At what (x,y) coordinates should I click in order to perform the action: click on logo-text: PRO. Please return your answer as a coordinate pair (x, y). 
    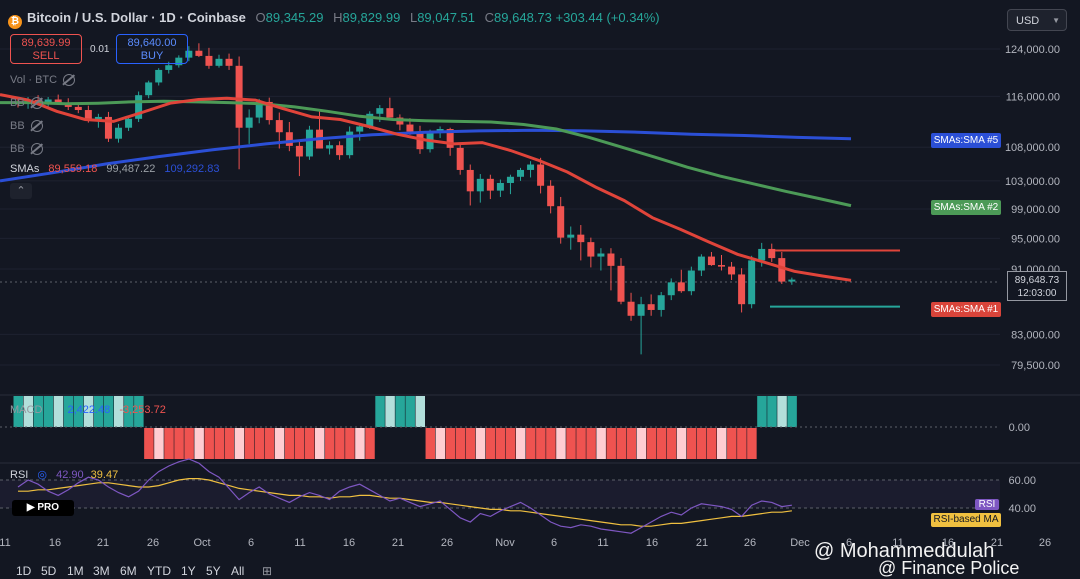
    Looking at the image, I should click on (48, 507).